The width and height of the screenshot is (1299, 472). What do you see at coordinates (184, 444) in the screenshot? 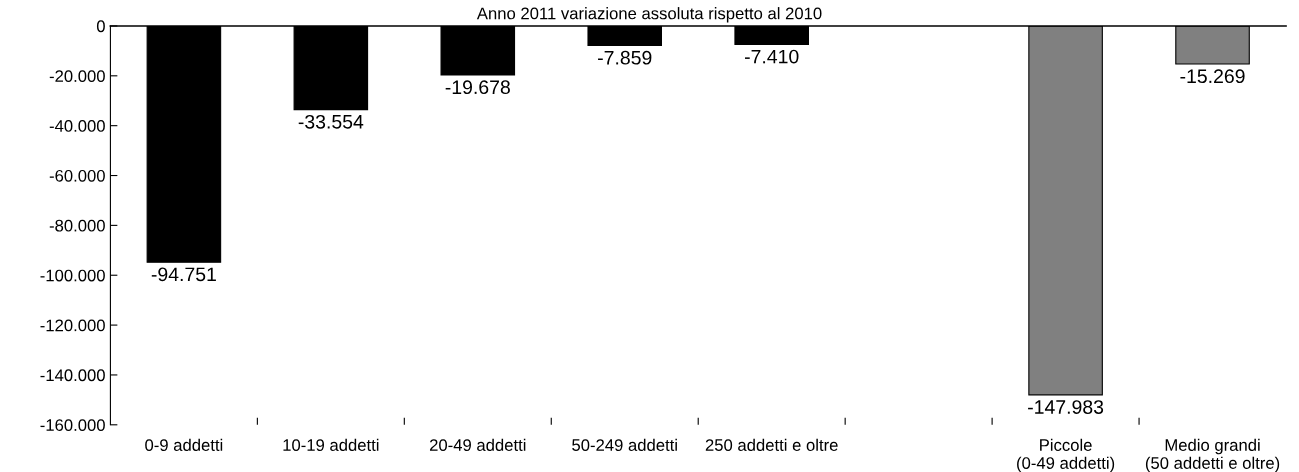
I see `x-tick-label: 0-9 addetti` at bounding box center [184, 444].